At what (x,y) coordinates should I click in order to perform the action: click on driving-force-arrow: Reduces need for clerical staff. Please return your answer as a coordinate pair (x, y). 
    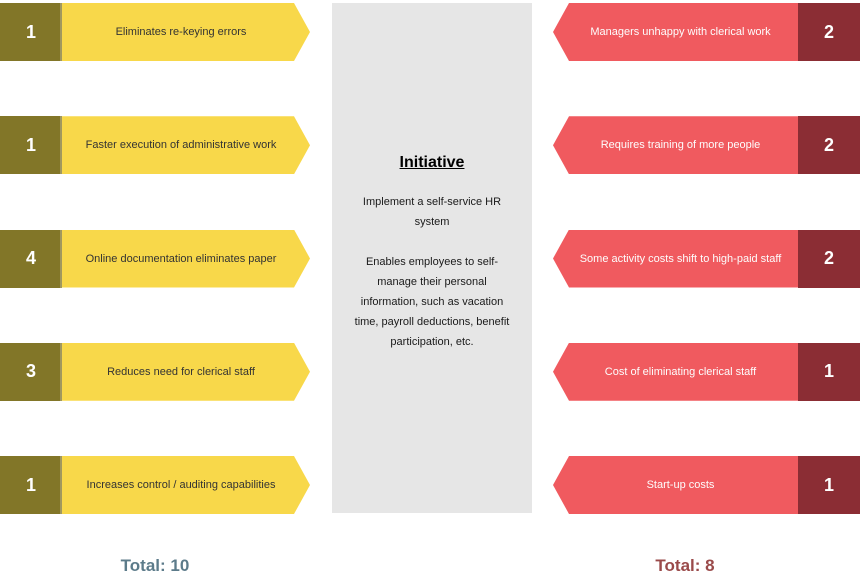
    Looking at the image, I should click on (186, 372).